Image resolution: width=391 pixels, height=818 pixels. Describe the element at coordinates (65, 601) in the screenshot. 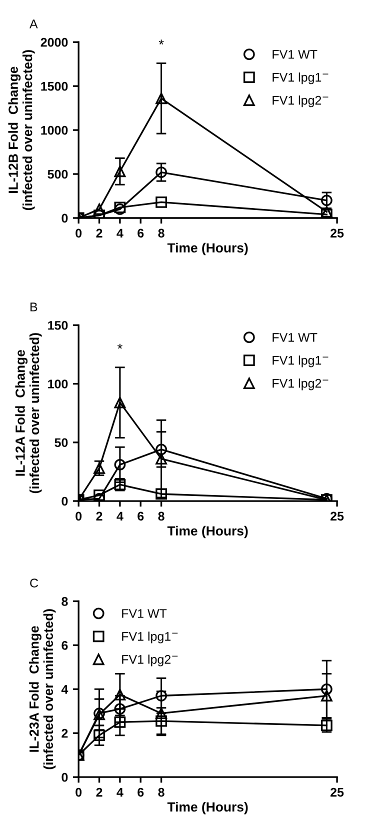

I see `y-tick-label: 8` at that location.